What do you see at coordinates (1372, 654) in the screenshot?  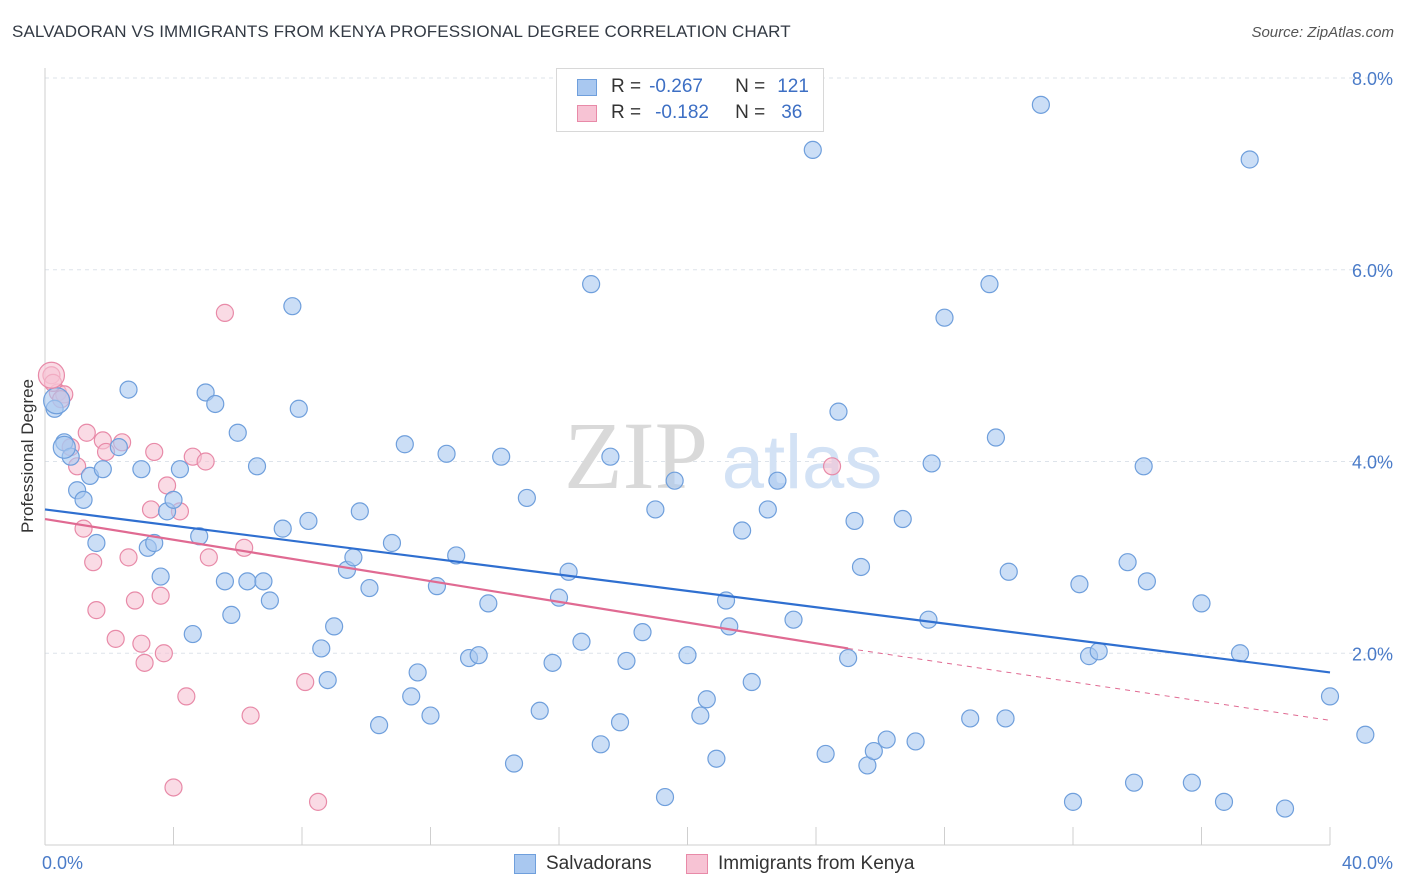 I see `y-tick-label: 2.0%` at bounding box center [1372, 654].